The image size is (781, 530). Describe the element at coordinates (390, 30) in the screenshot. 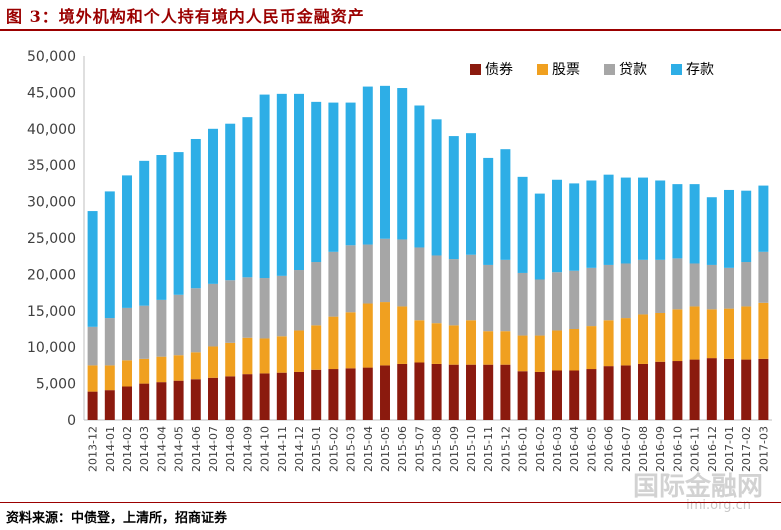

I see `title-divider` at that location.